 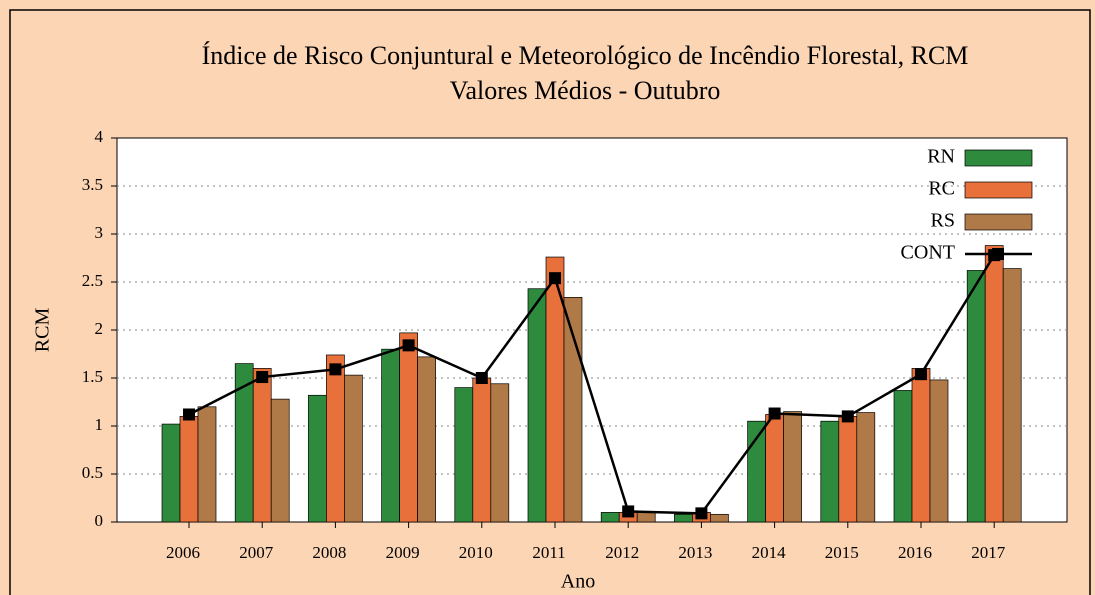 What do you see at coordinates (548, 552) in the screenshot?
I see `x-tick-label: 2011` at bounding box center [548, 552].